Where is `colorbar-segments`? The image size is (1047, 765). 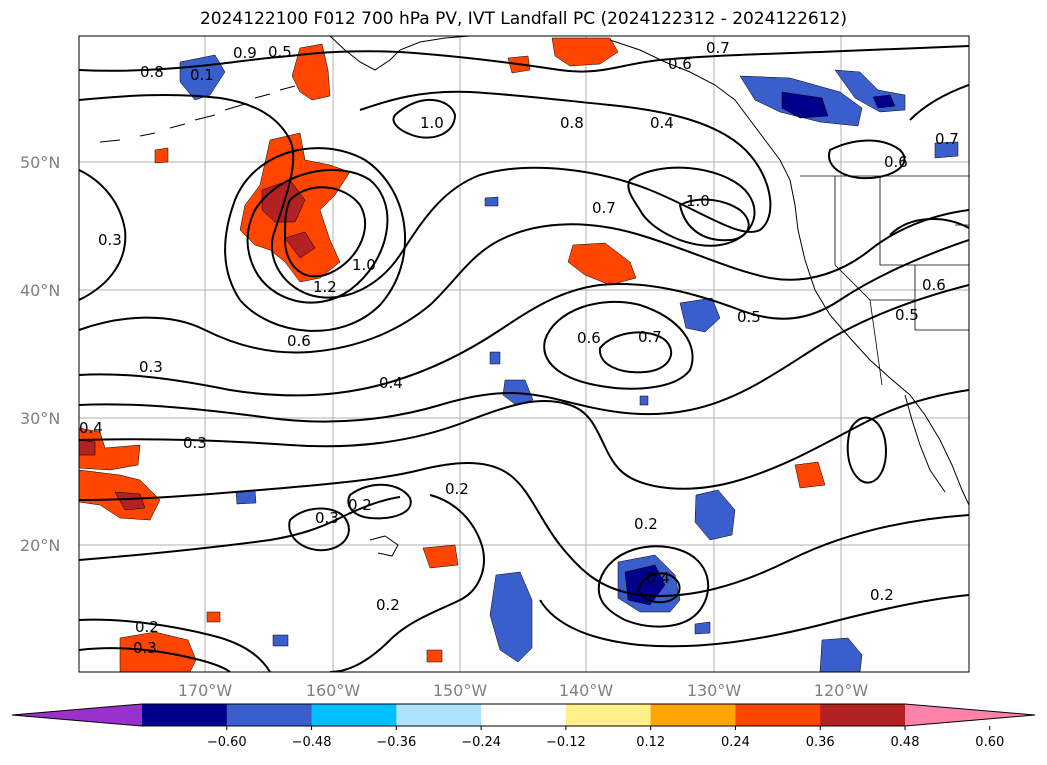
colorbar-segments is located at coordinates (523, 715).